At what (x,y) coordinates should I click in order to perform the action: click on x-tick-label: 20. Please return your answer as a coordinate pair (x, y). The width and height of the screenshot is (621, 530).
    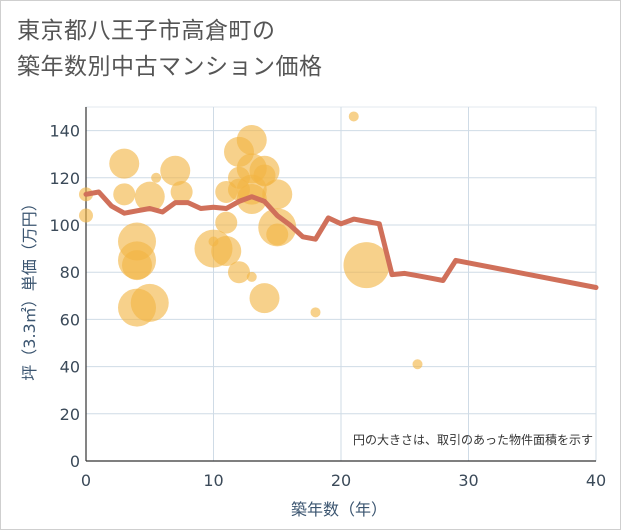
    Looking at the image, I should click on (341, 480).